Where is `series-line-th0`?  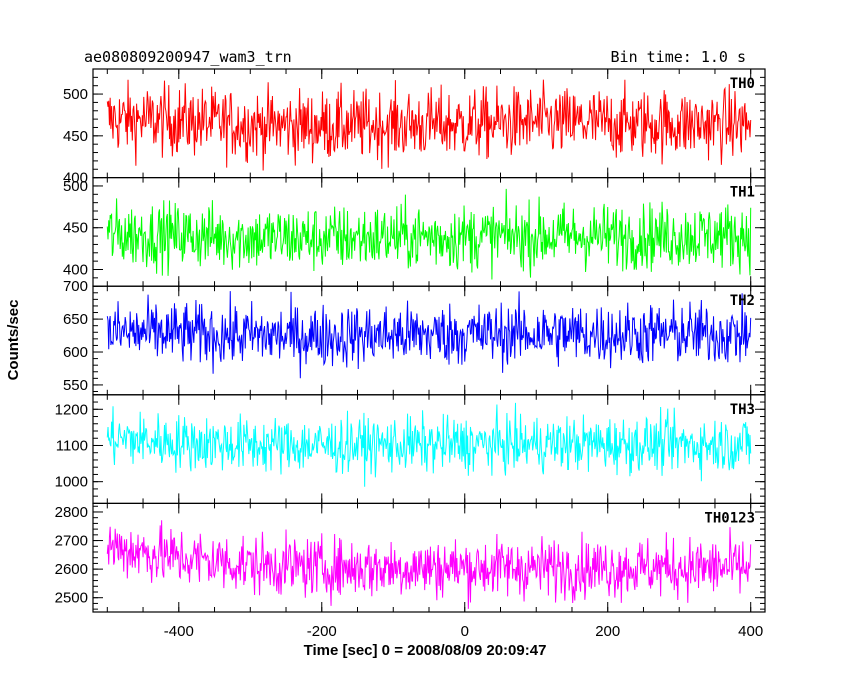 series-line-th0 is located at coordinates (429, 125).